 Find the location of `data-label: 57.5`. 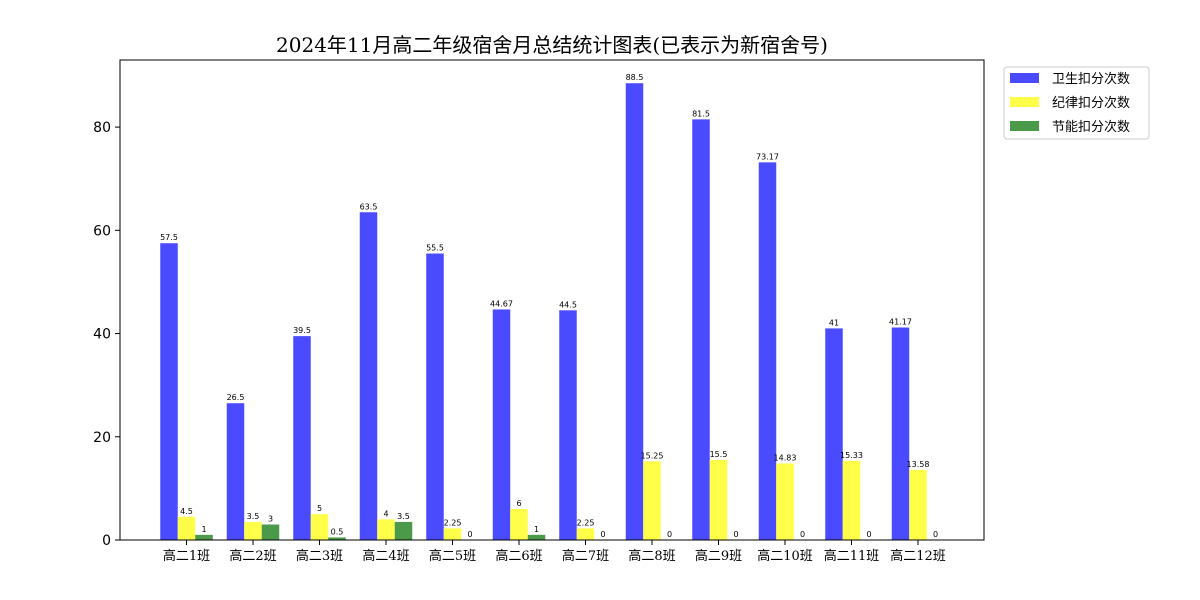

data-label: 57.5 is located at coordinates (169, 237).